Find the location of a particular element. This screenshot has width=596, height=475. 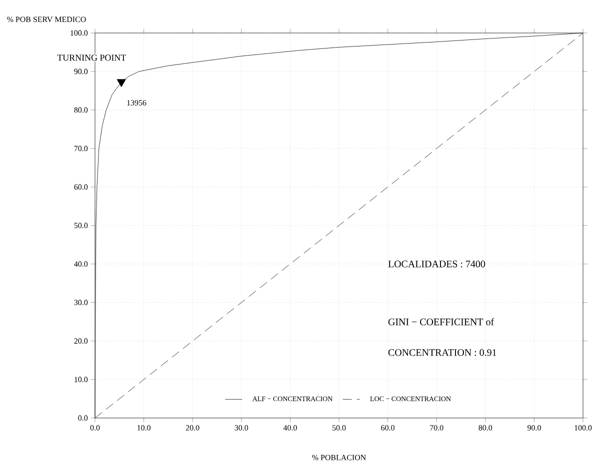

annotation: LOCALIDADES : 7400 is located at coordinates (437, 264).